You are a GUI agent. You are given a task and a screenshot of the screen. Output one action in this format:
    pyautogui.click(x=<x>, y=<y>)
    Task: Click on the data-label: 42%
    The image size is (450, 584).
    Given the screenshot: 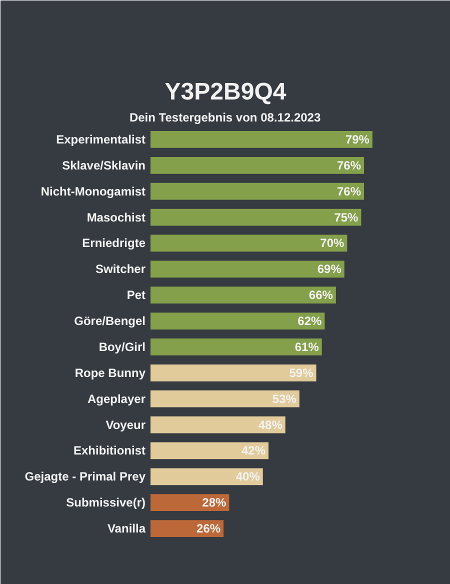 What is the action you would take?
    pyautogui.click(x=253, y=451)
    